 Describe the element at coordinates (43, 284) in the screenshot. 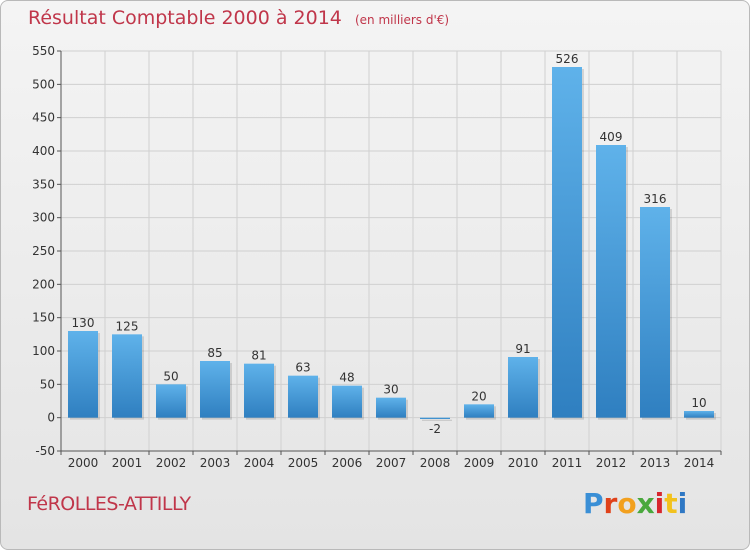

I see `y-tick-label: 200` at that location.